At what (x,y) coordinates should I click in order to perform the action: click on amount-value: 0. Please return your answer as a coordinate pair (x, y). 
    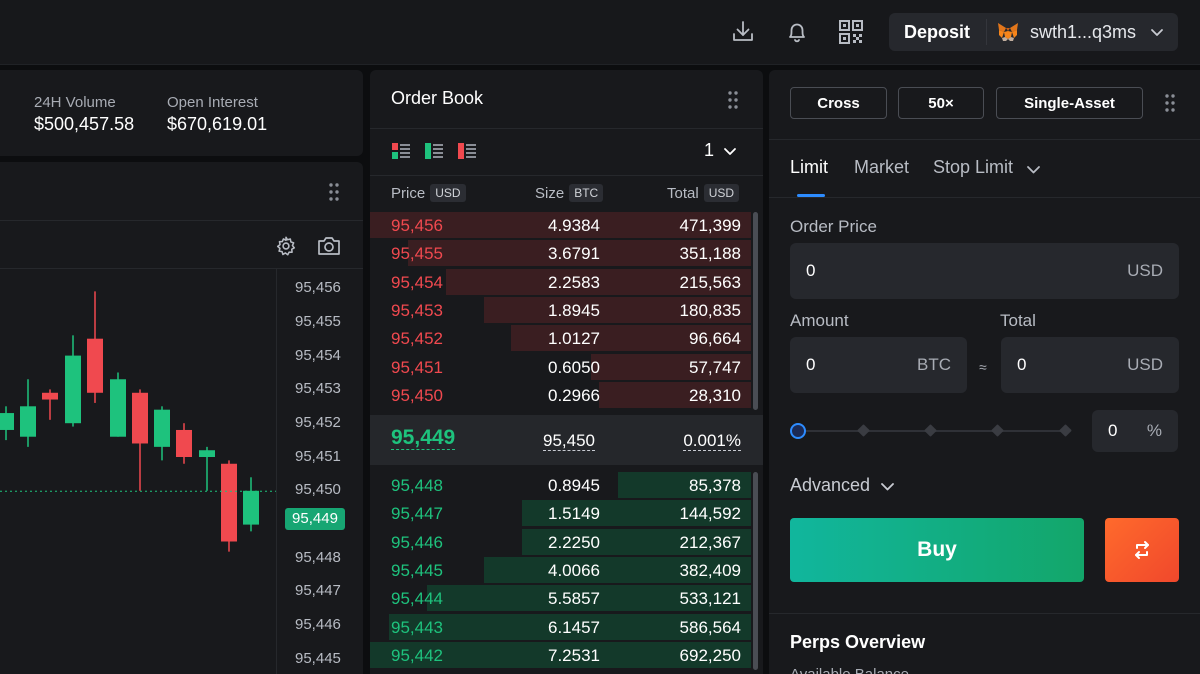
    Looking at the image, I should click on (811, 364).